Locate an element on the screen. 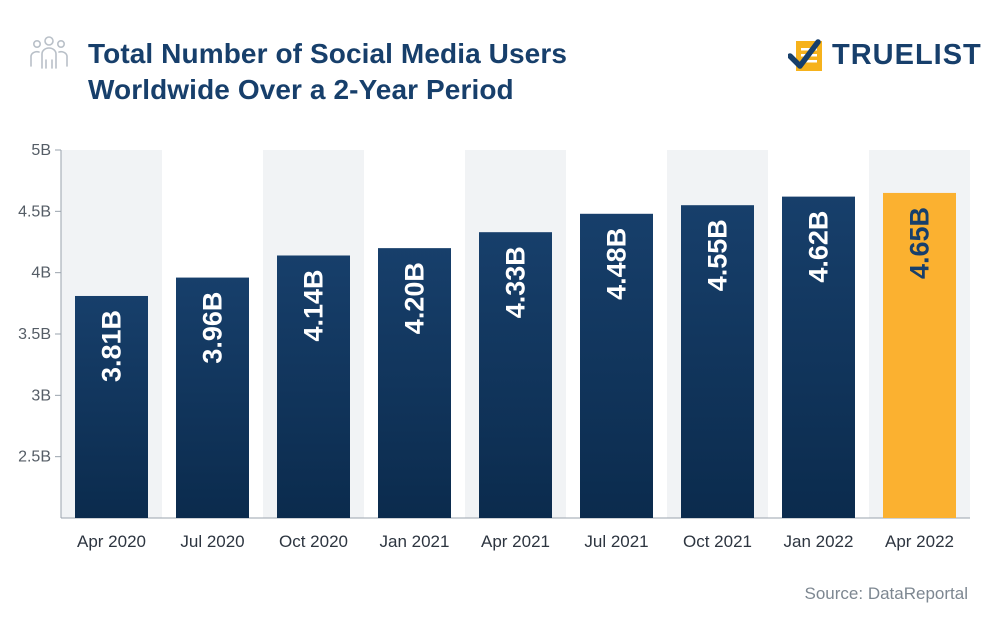 The image size is (1000, 626). x-category-label: Oct 2020 is located at coordinates (313, 541).